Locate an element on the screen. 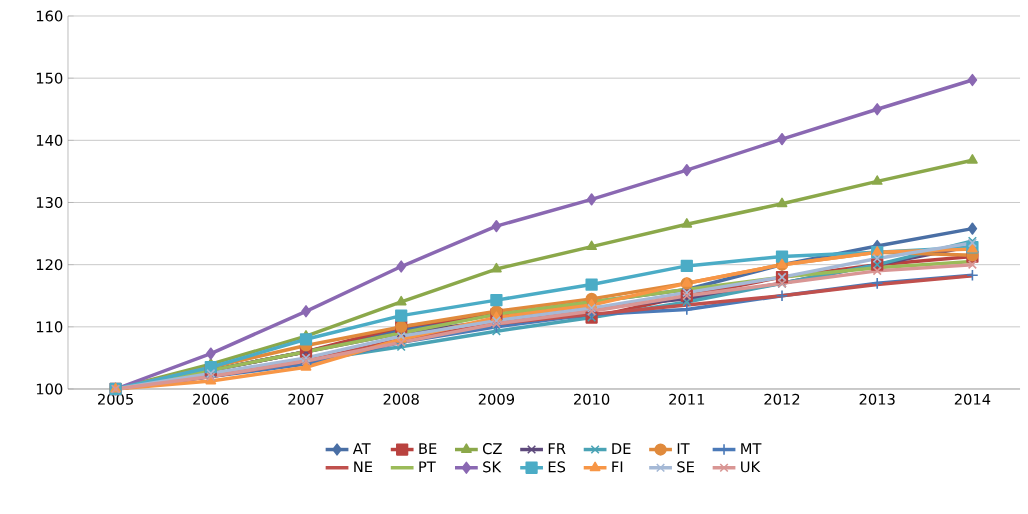 The height and width of the screenshot is (514, 1028). legend-label: DE is located at coordinates (621, 448).